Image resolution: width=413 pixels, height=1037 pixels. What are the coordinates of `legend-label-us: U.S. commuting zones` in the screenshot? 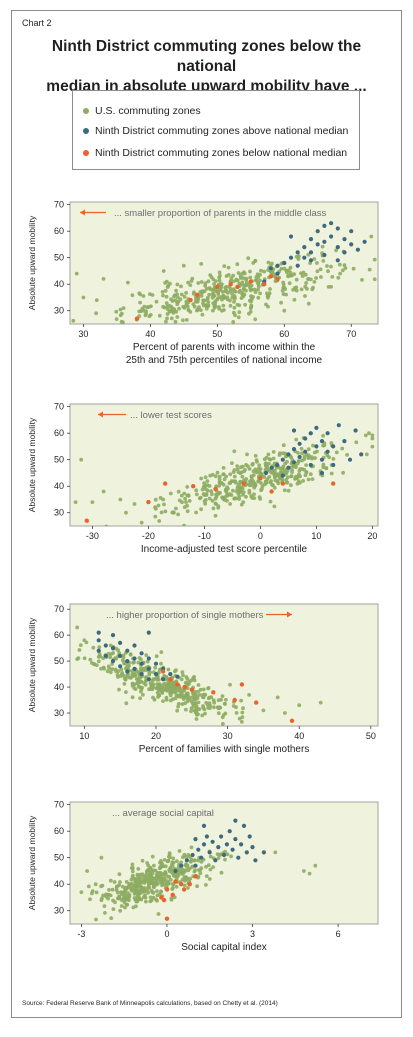 It's located at (148, 111).